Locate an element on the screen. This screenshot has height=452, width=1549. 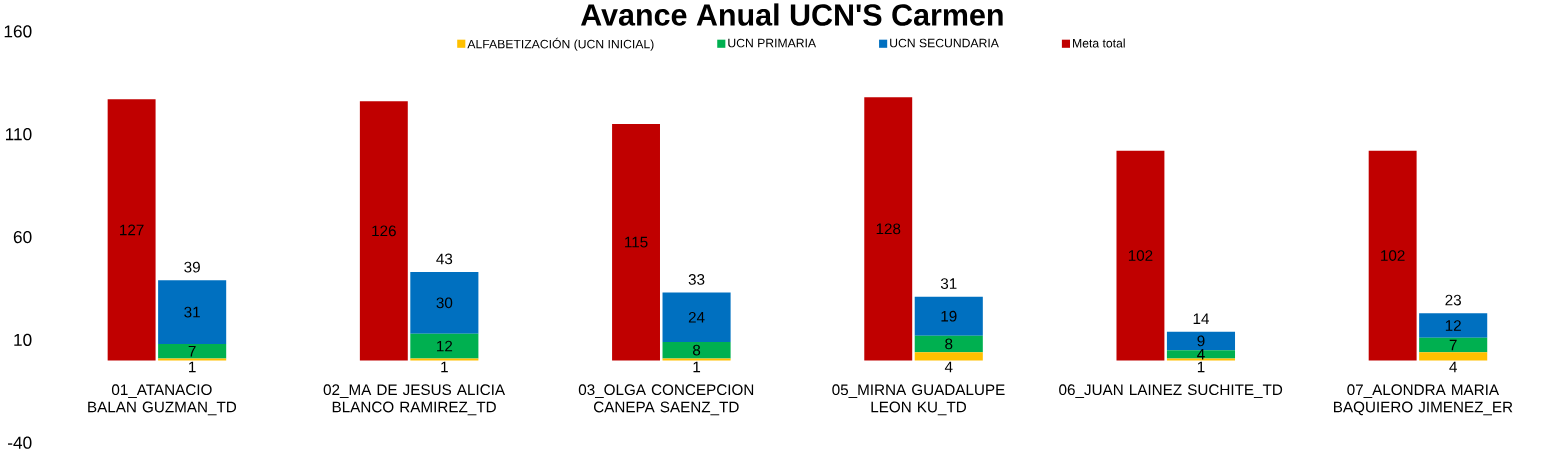
total-label: 23 is located at coordinates (1453, 300).